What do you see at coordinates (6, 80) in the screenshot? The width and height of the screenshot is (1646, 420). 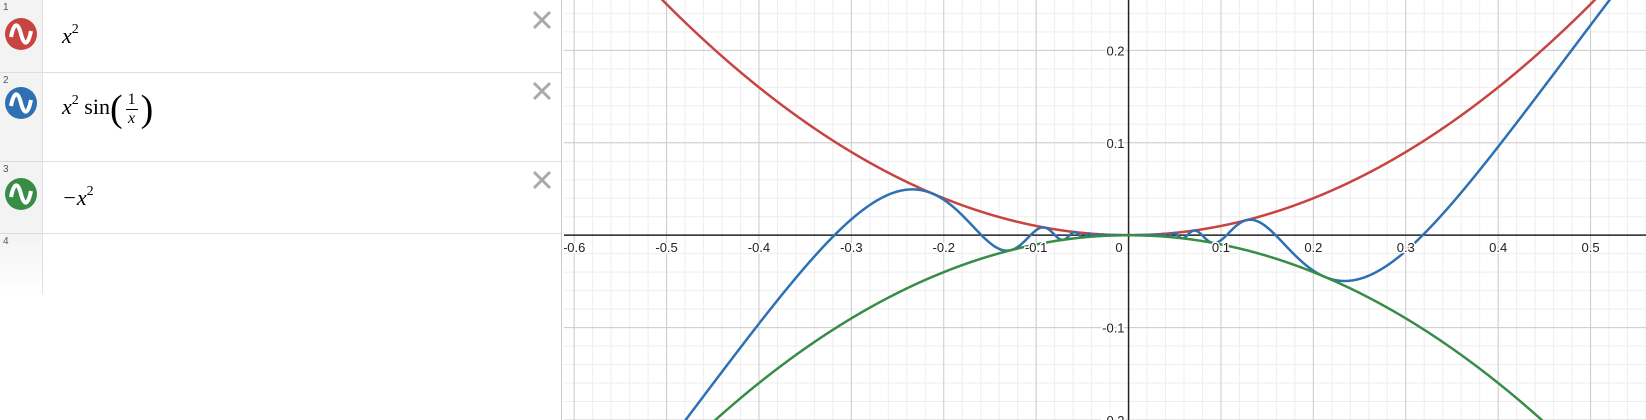 I see `row-number: 2` at bounding box center [6, 80].